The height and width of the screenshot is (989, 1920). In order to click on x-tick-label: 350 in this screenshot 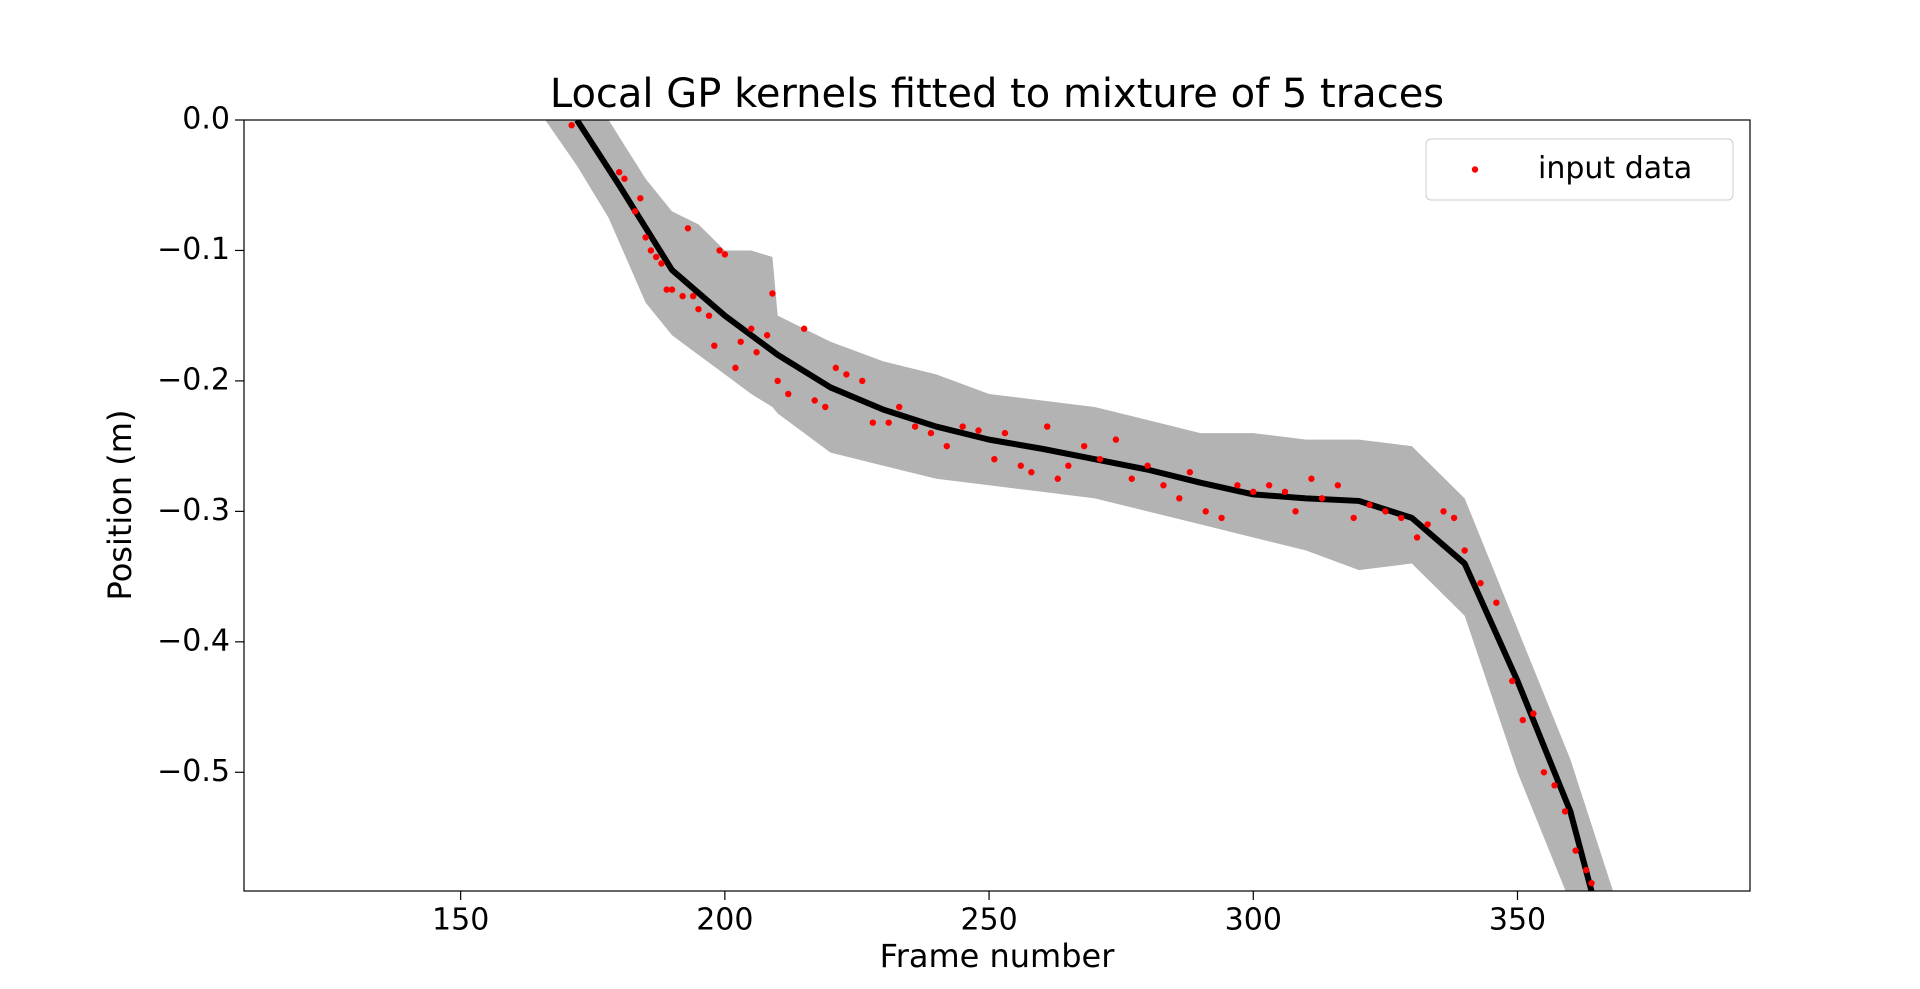, I will do `click(1517, 920)`.